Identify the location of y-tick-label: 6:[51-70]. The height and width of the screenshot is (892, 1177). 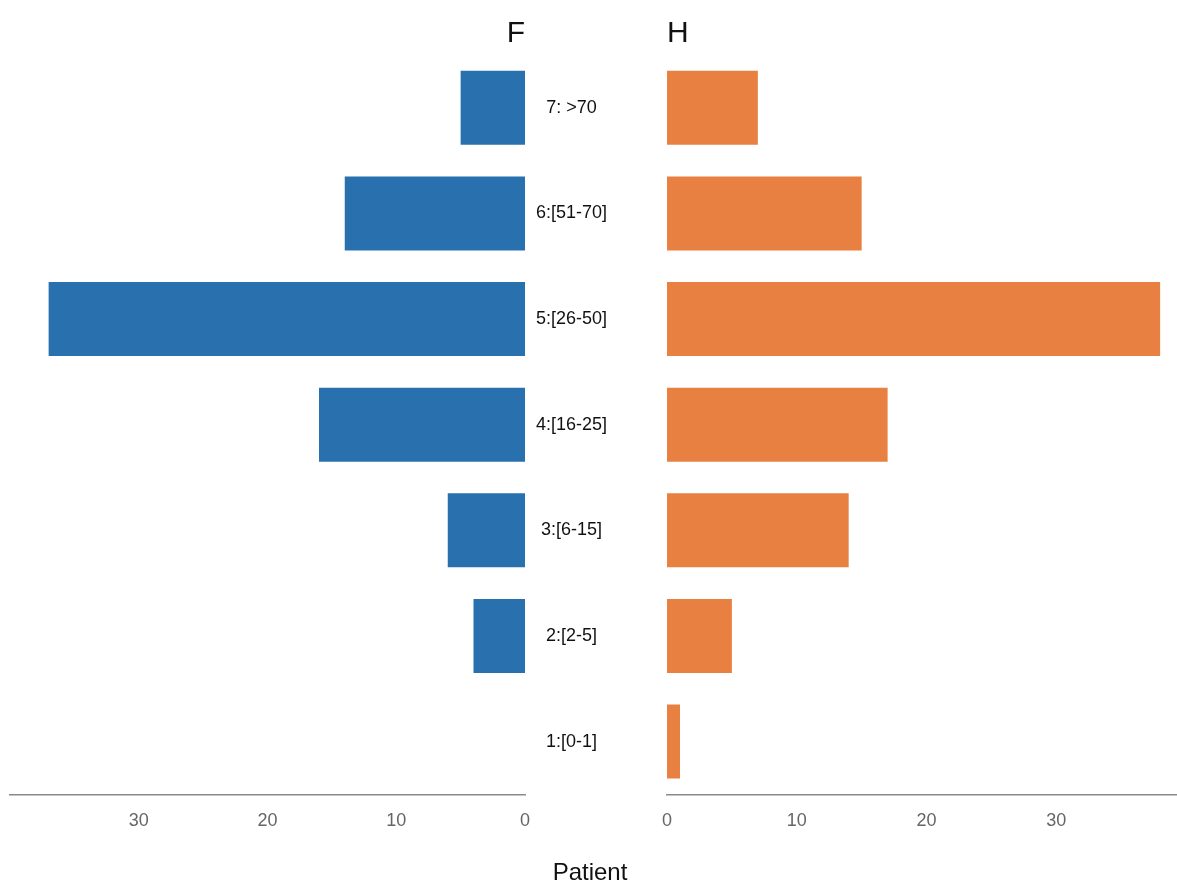
(571, 212).